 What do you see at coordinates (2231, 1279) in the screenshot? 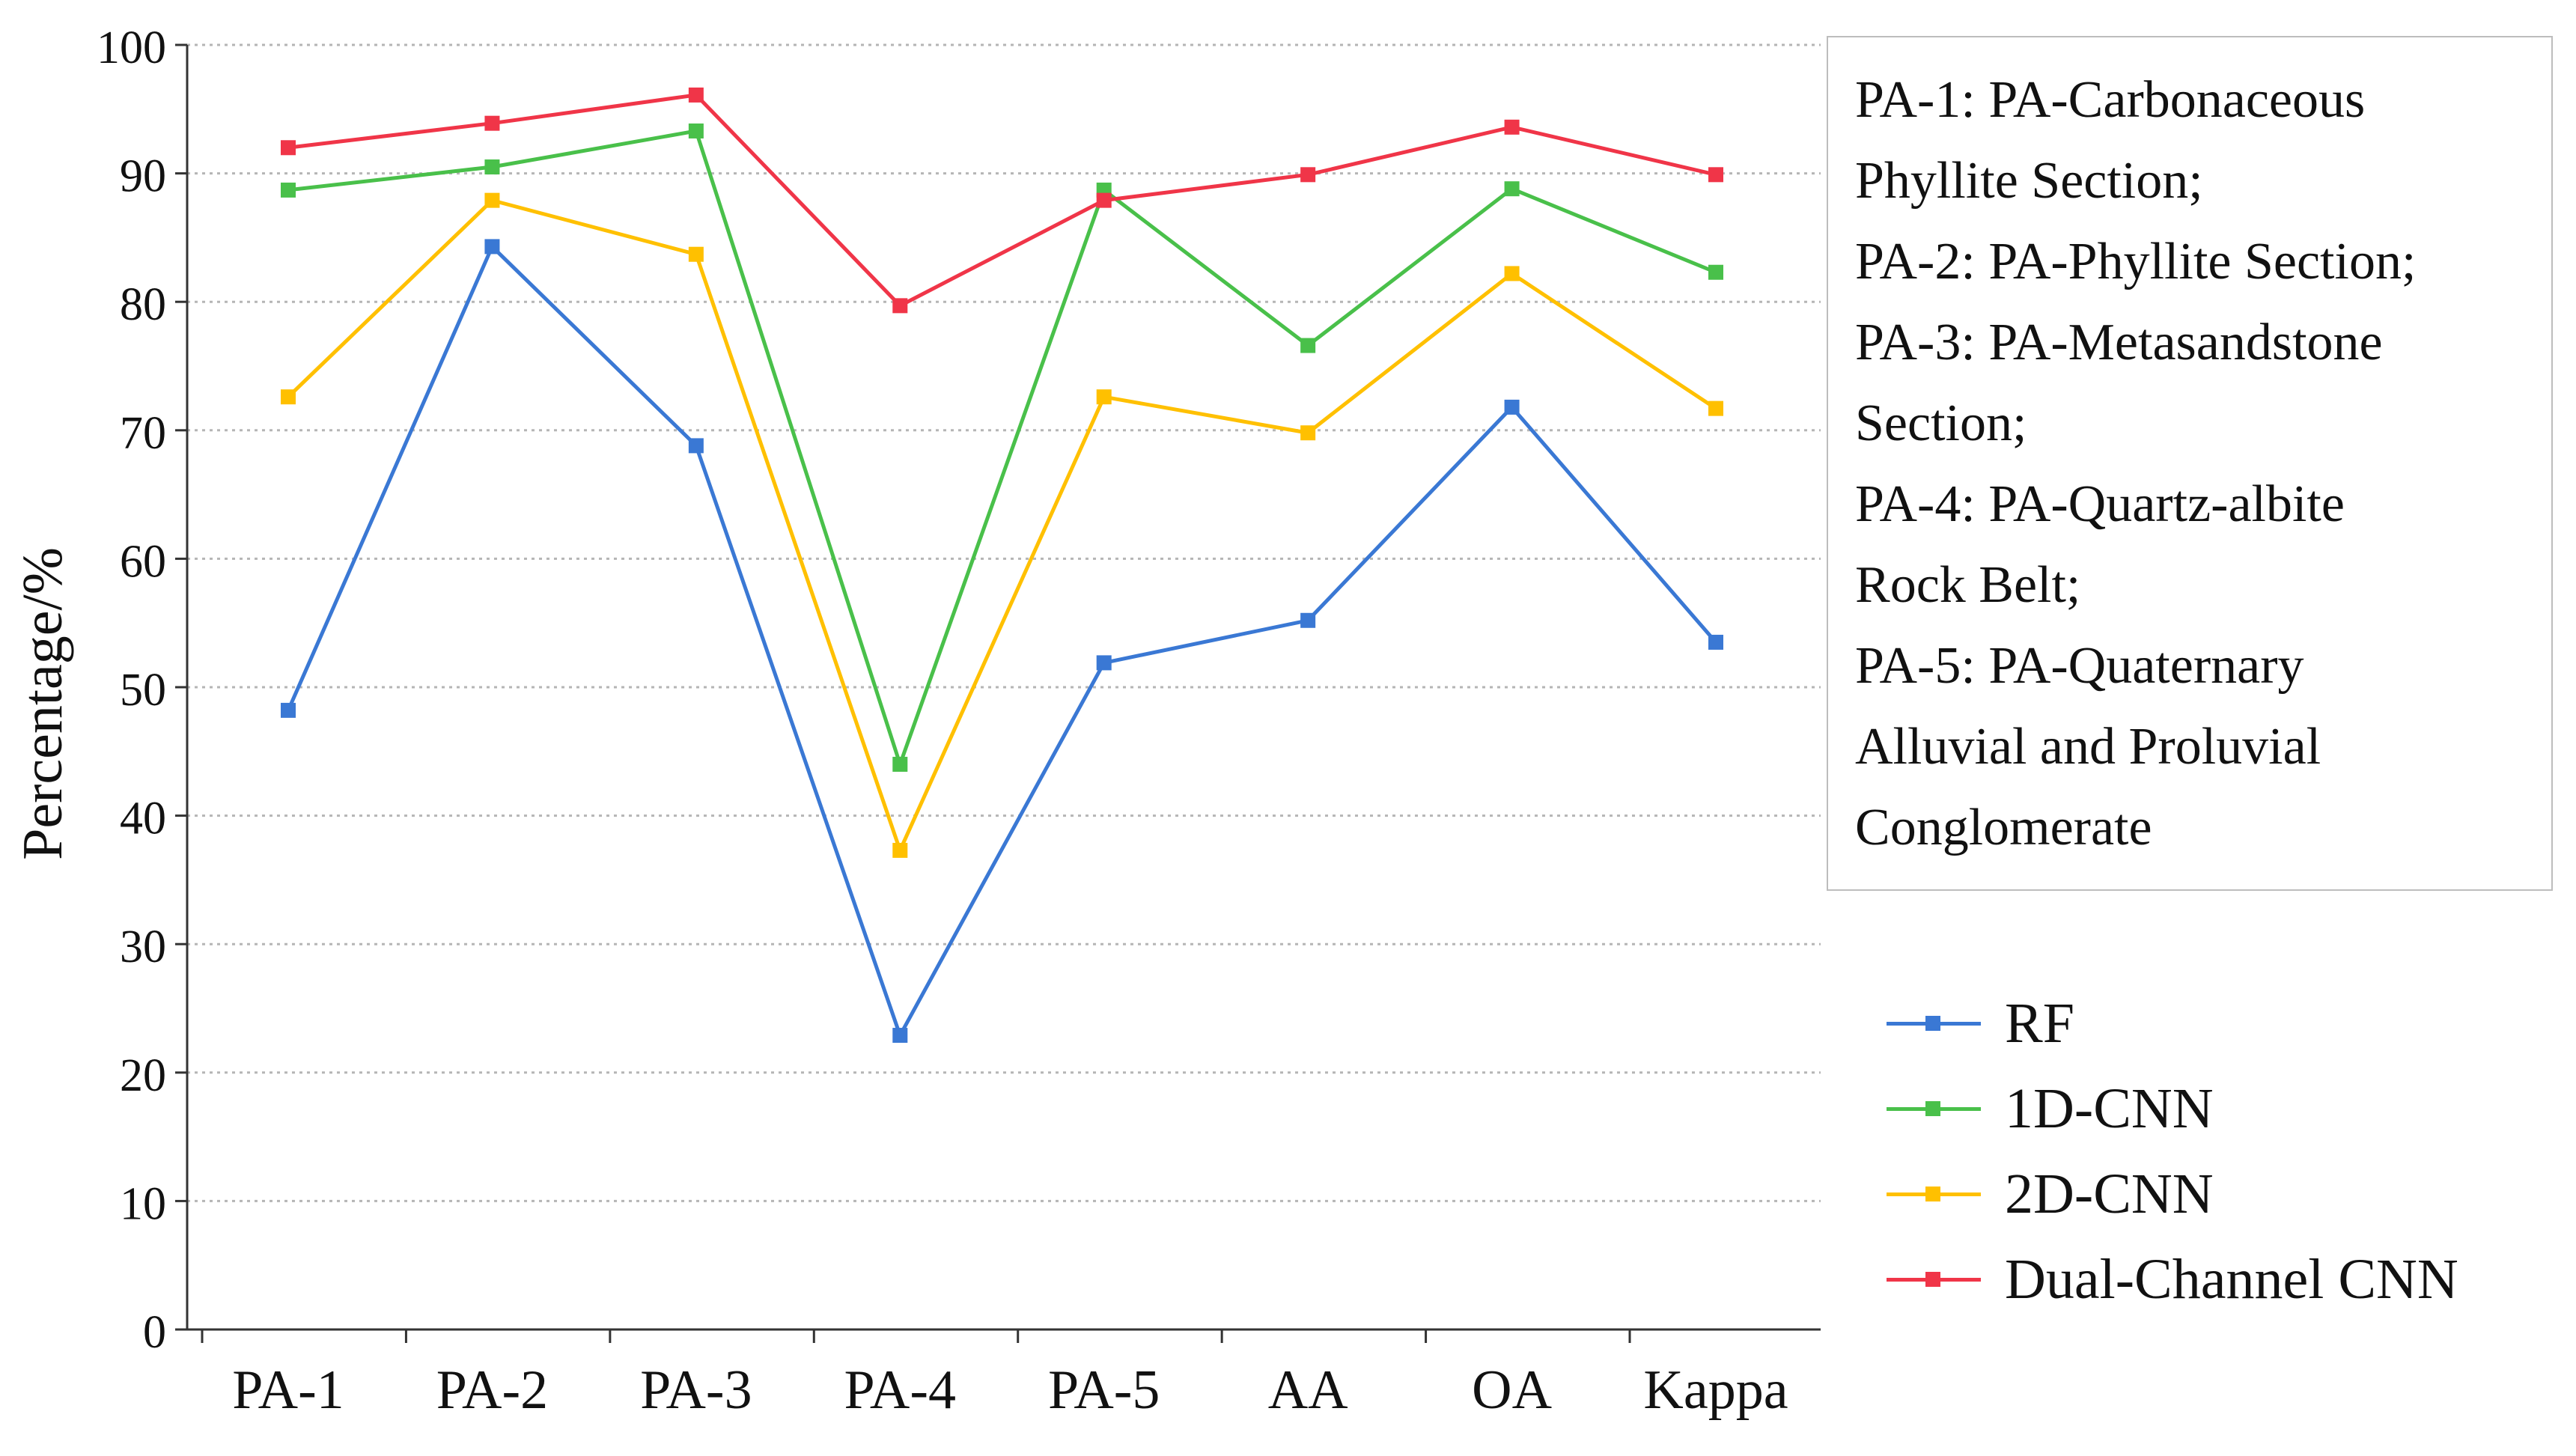
I see `legend-label: Dual-Channel CNN` at bounding box center [2231, 1279].